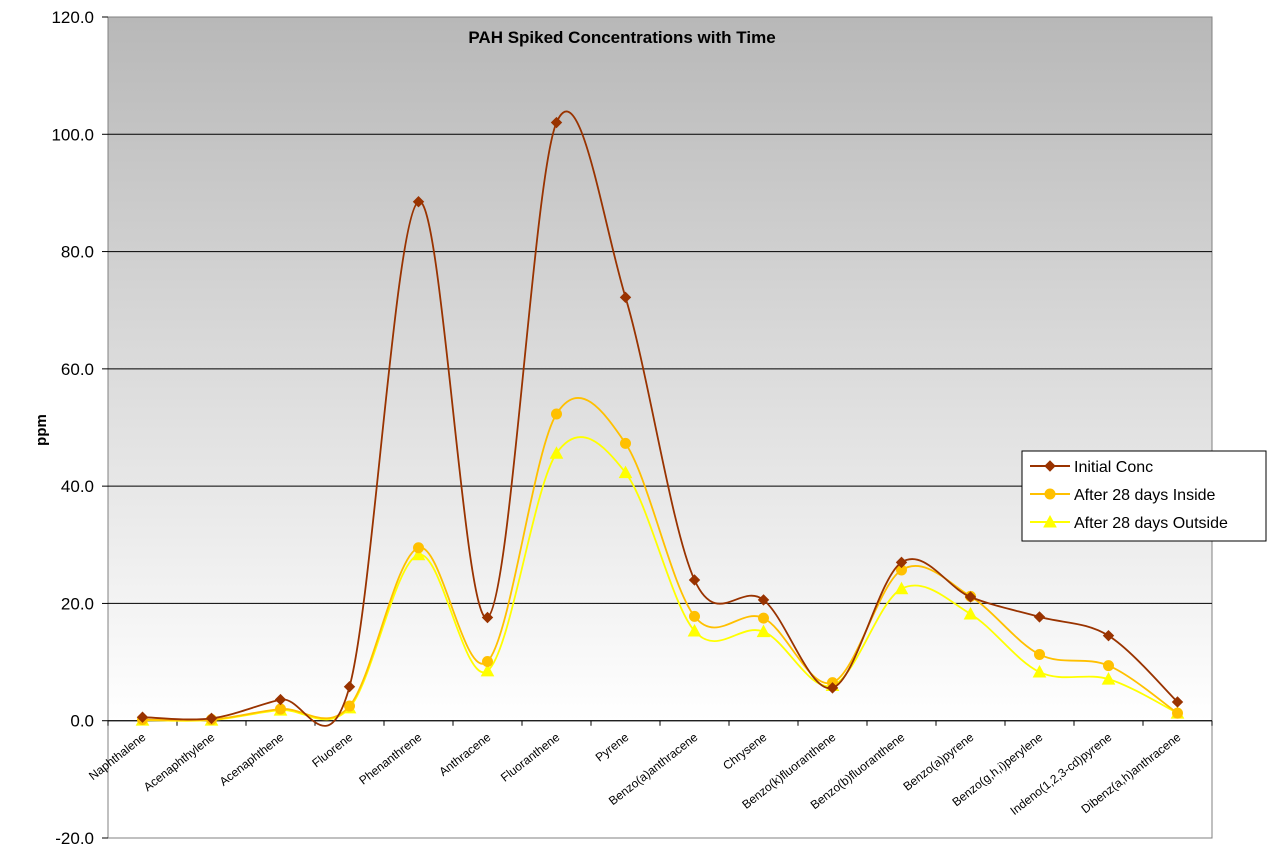  Describe the element at coordinates (82, 721) in the screenshot. I see `y-tick-label: 0.0` at that location.